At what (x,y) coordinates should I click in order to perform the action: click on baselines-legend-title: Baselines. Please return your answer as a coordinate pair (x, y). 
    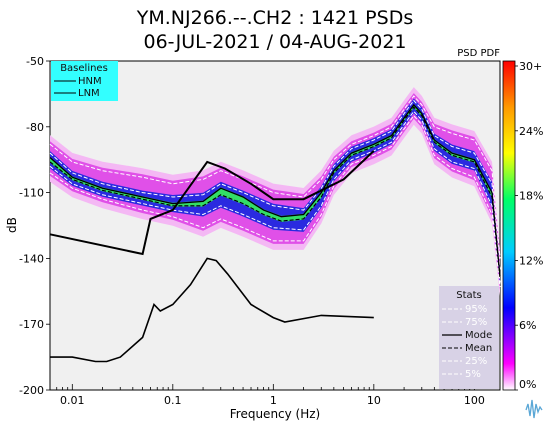
    Looking at the image, I should click on (84, 68).